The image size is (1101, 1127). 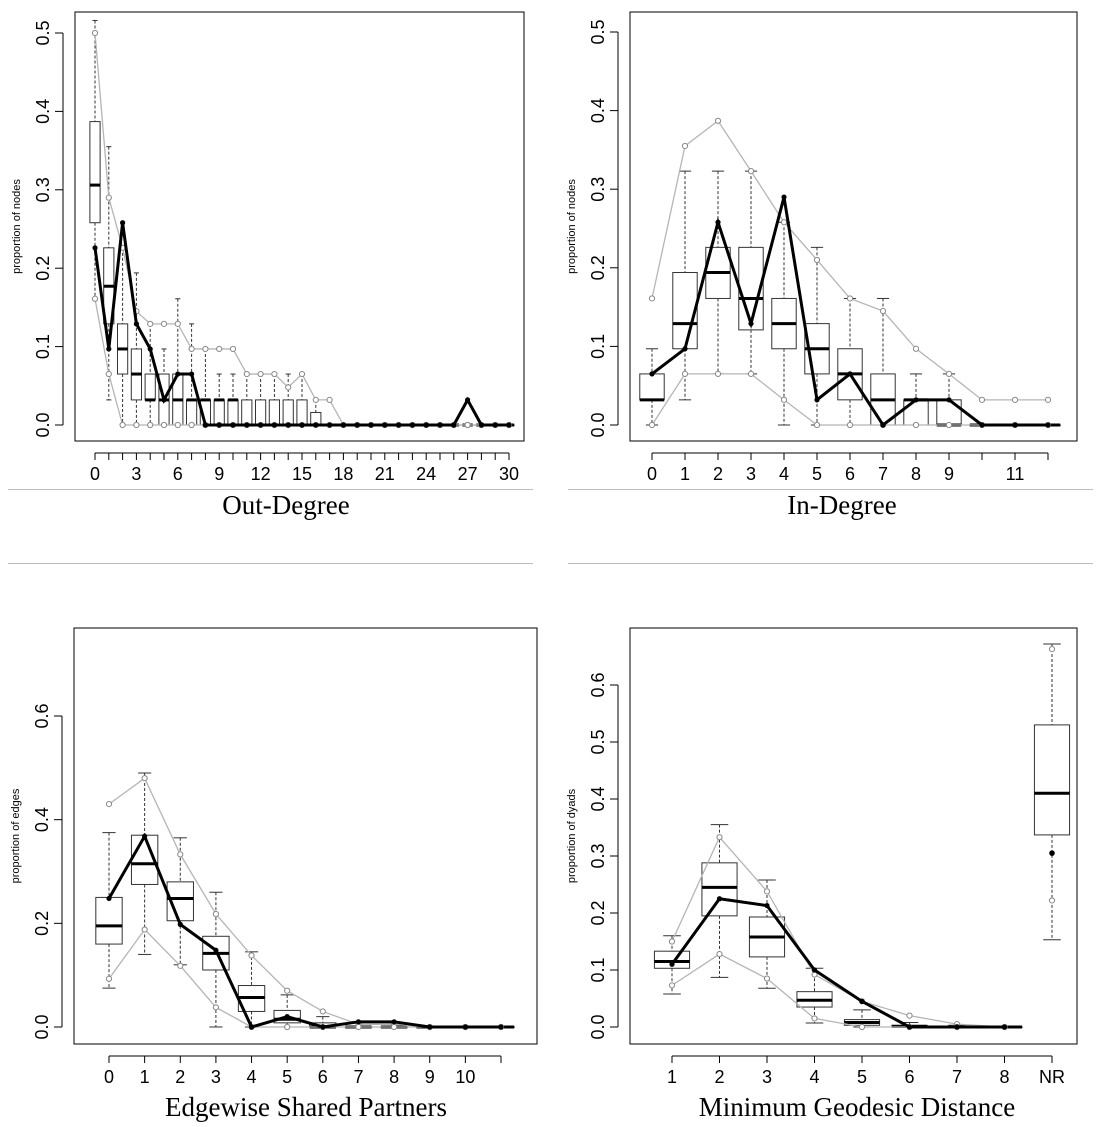 What do you see at coordinates (830, 489) in the screenshot?
I see `top-row-separator-right` at bounding box center [830, 489].